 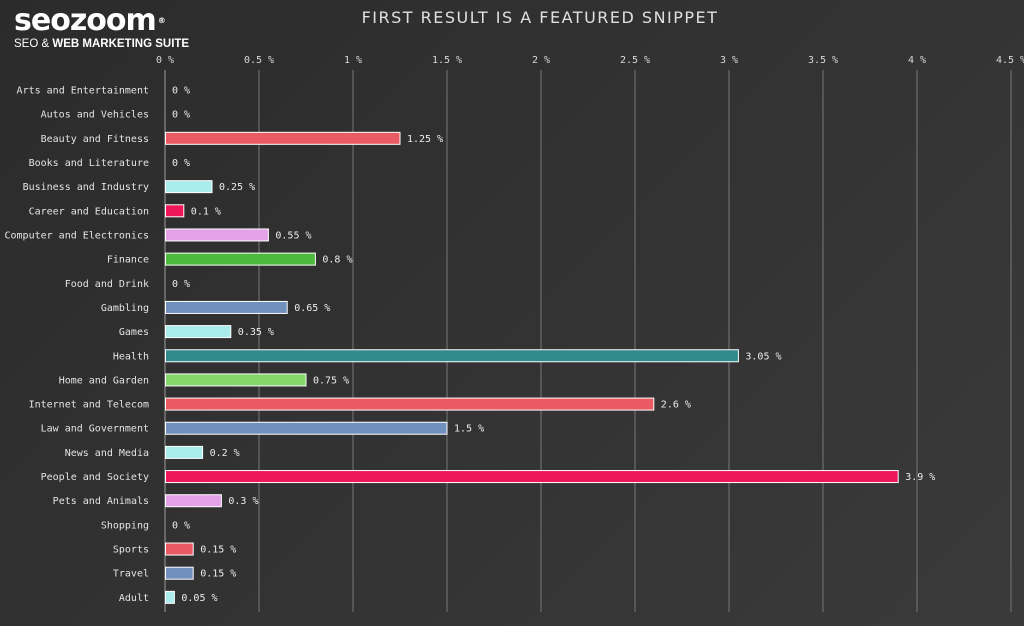 I want to click on data-label: 0.25 %, so click(x=237, y=187).